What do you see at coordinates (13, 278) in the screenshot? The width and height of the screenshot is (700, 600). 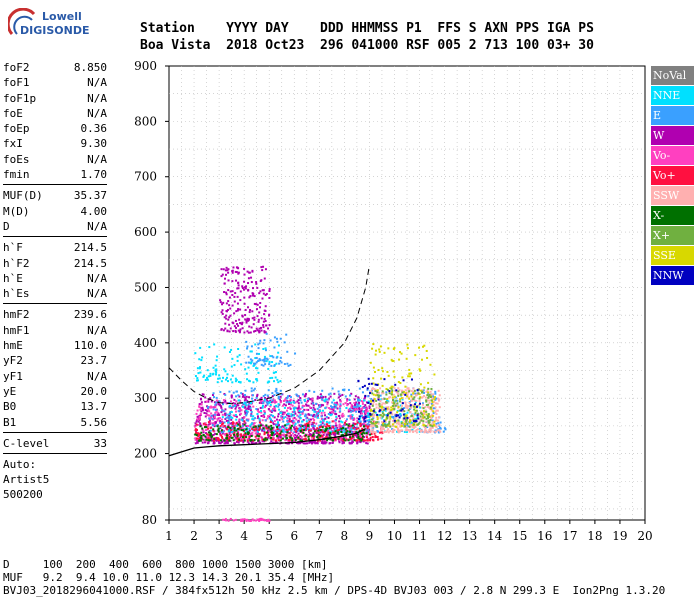 I see `param-name: h`E` at bounding box center [13, 278].